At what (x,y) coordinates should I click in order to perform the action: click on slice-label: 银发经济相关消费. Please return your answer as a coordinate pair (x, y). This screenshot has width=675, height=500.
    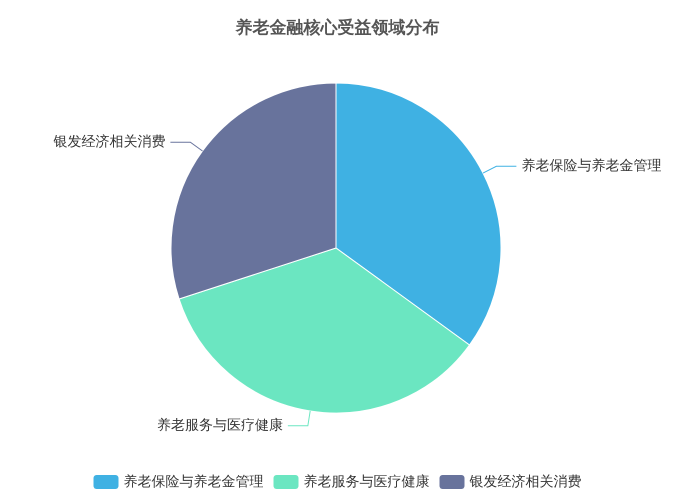
    Looking at the image, I should click on (109, 142).